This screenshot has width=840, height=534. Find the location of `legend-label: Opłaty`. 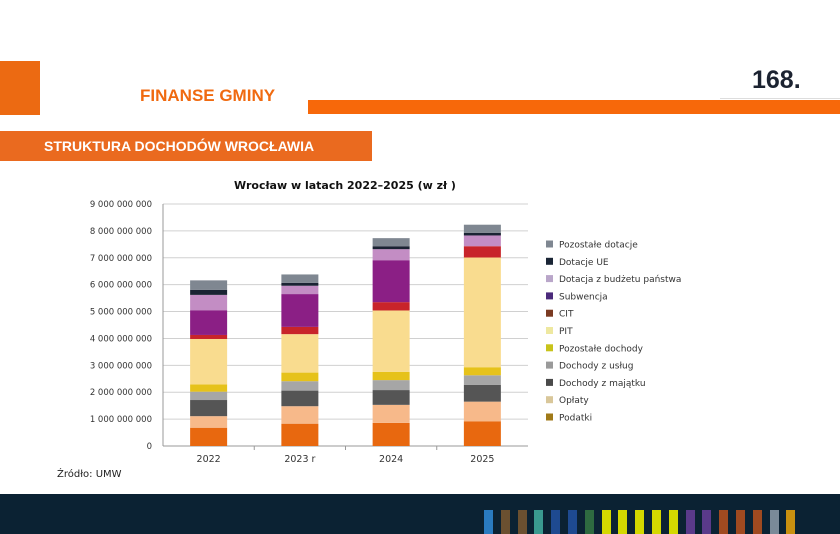

legend-label: Opłaty is located at coordinates (574, 401).